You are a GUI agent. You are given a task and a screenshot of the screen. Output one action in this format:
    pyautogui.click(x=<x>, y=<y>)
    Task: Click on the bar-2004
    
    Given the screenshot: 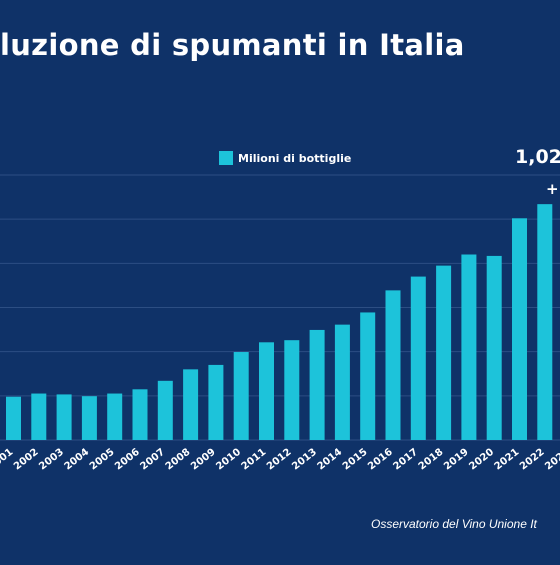 What is the action you would take?
    pyautogui.click(x=89, y=418)
    